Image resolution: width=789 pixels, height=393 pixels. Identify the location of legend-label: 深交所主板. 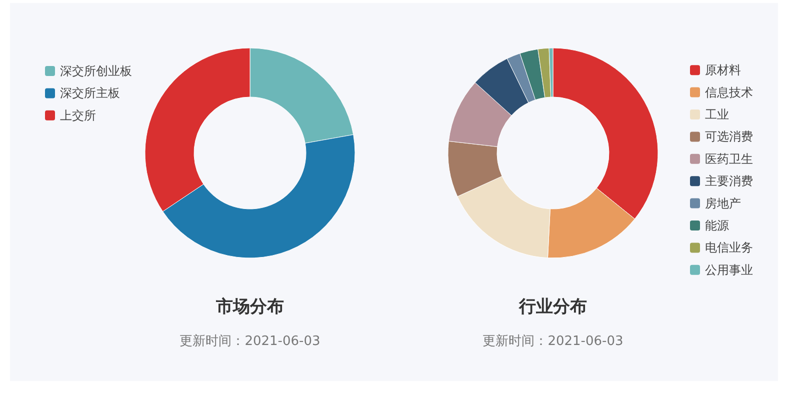
(90, 93).